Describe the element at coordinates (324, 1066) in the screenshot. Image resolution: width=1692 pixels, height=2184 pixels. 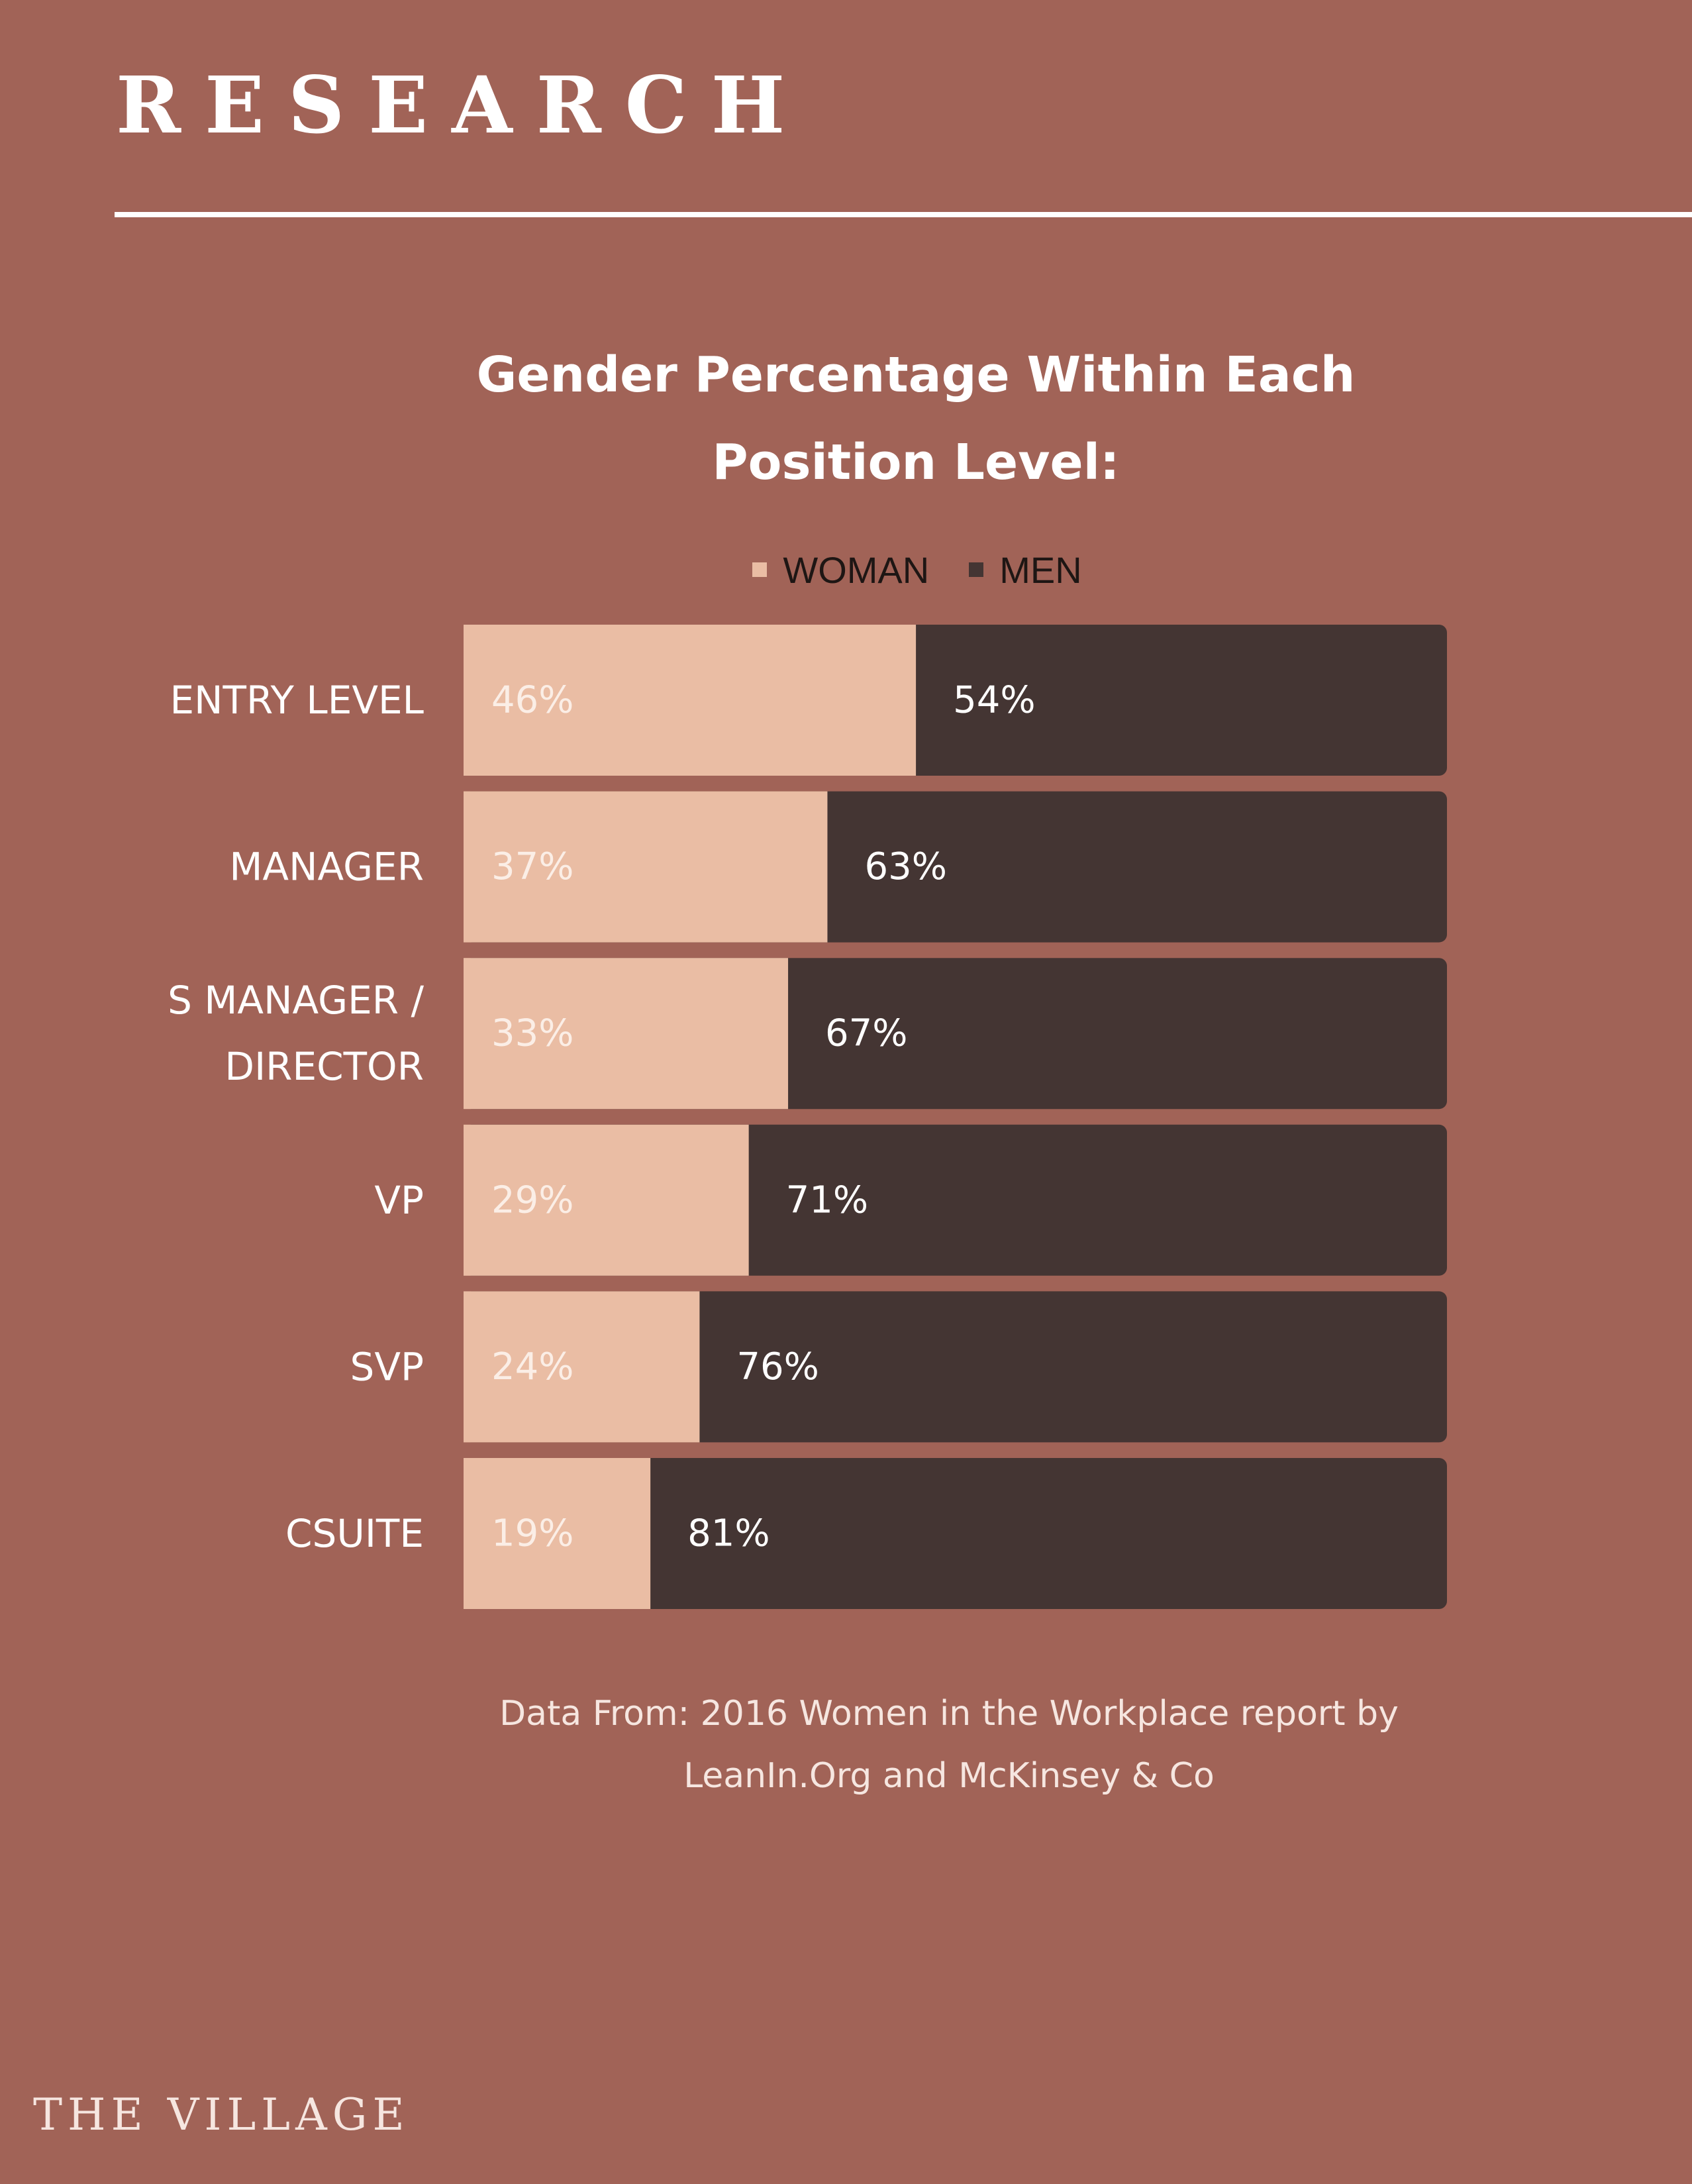
I see `category-label-s-manager-director-line-2: DIRECTOR` at that location.